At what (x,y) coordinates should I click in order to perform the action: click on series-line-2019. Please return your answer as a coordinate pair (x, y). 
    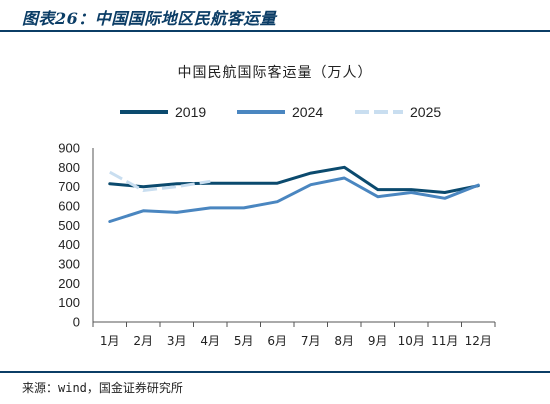
    Looking at the image, I should click on (294, 179).